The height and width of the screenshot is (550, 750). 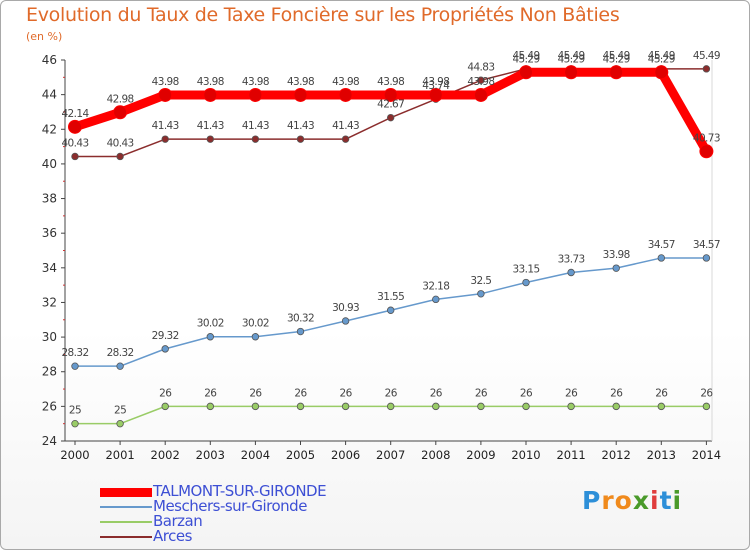 I want to click on data-label: 43.74, so click(x=436, y=86).